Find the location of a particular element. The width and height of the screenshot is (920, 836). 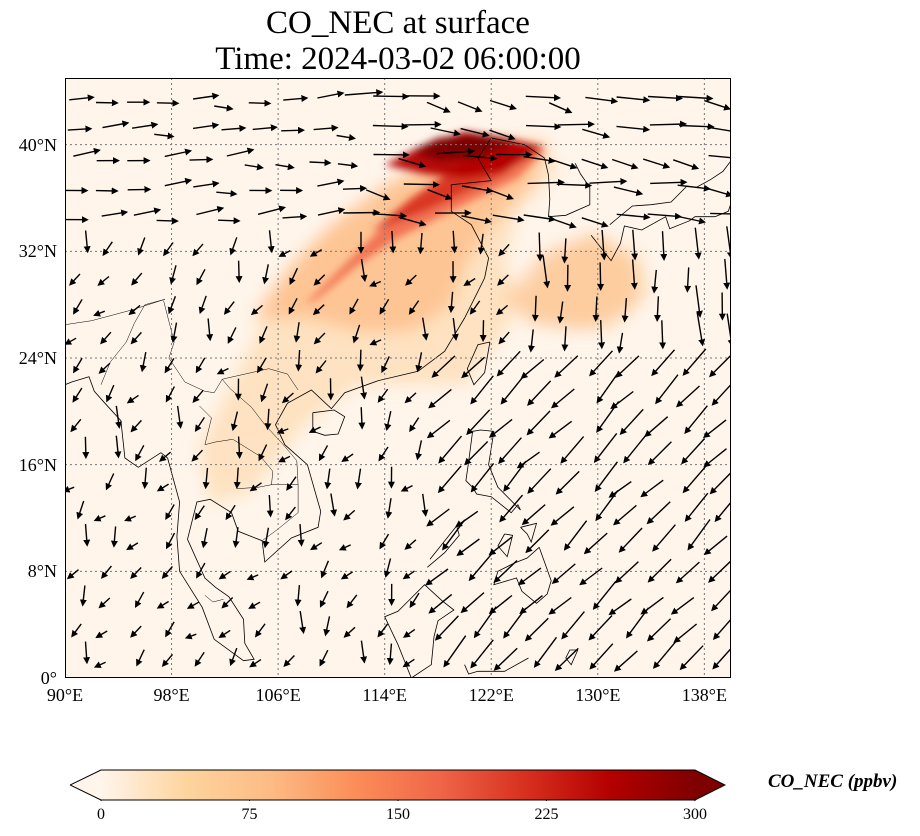

colorbar-over-extension is located at coordinates (710, 785).